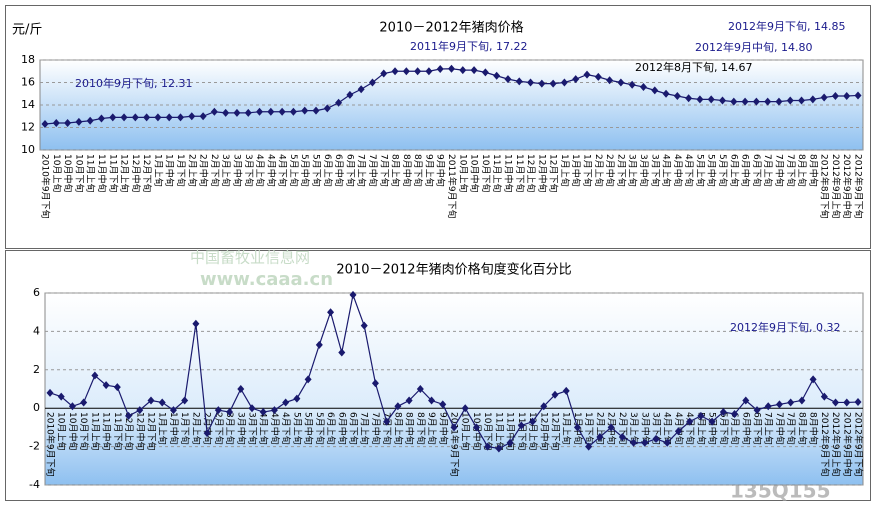 The image size is (876, 505). Describe the element at coordinates (753, 47) in the screenshot. I see `annotation: 2012年9月中旬, 14.80` at that location.